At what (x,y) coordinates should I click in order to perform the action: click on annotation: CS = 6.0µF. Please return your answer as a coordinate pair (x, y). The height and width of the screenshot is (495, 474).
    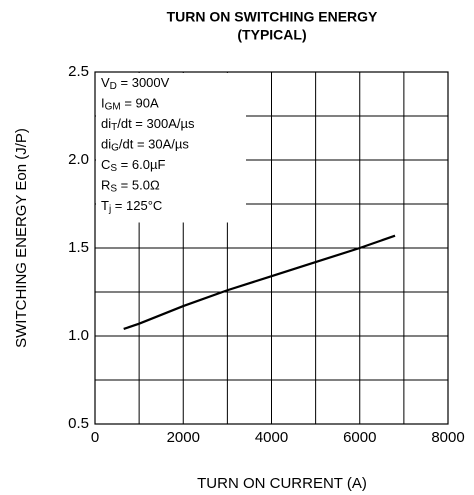
    Looking at the image, I should click on (133, 165).